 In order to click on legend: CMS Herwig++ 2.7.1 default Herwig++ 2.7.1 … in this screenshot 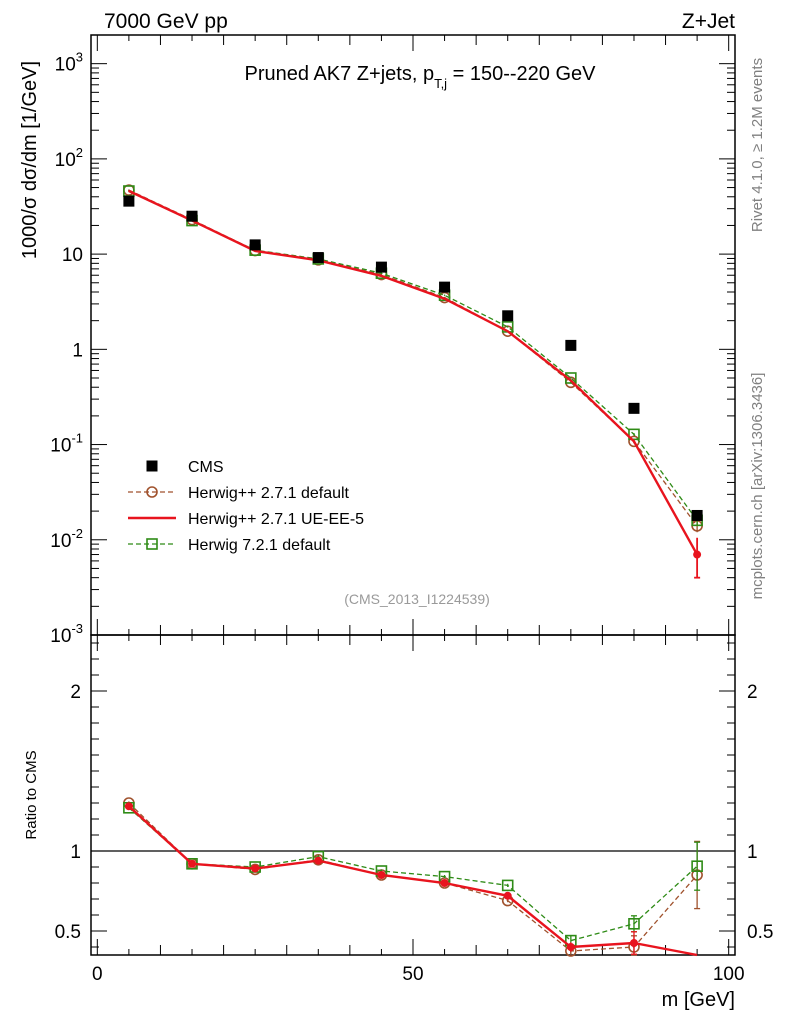, I will do `click(246, 506)`.